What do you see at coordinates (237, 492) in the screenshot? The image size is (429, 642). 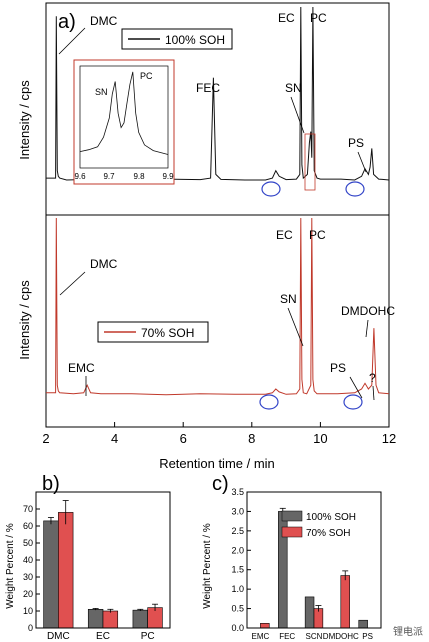 I see `y-tick-label: 3.5` at bounding box center [237, 492].